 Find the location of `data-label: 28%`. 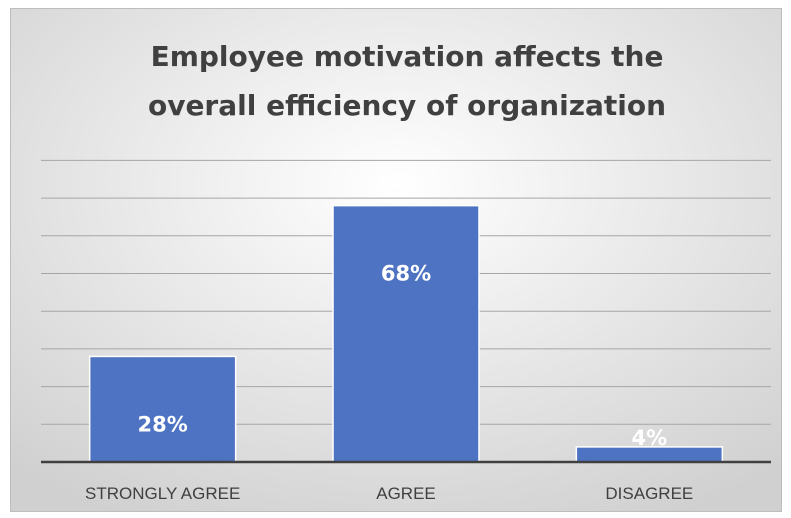

data-label: 28% is located at coordinates (163, 424).